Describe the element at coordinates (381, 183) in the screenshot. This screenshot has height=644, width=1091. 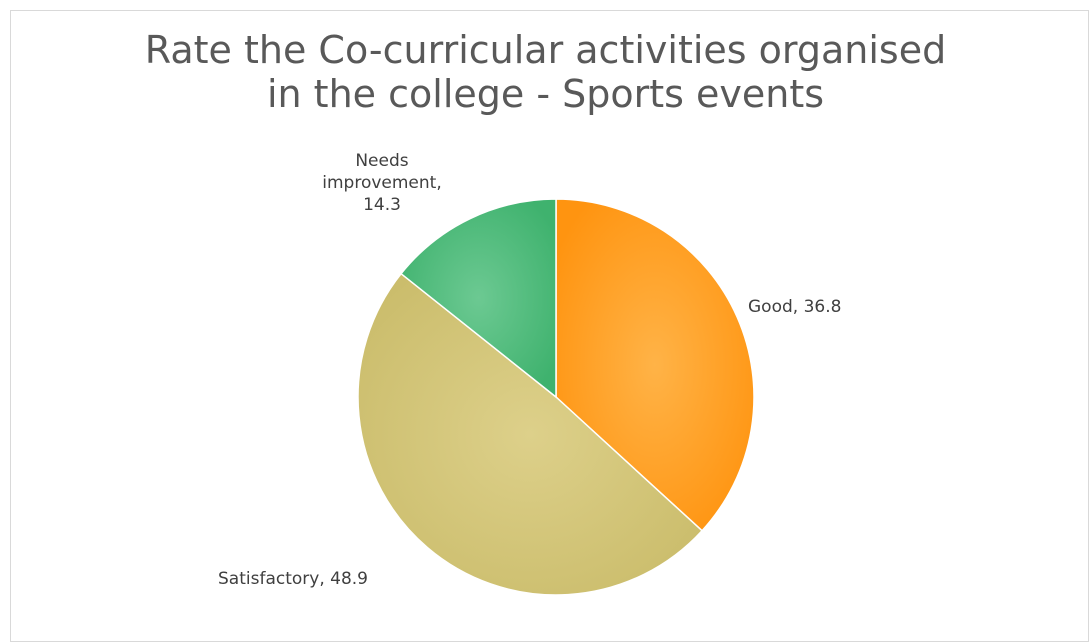
I see `data-label-needs-improvement: Needs improvement, 14.3` at that location.